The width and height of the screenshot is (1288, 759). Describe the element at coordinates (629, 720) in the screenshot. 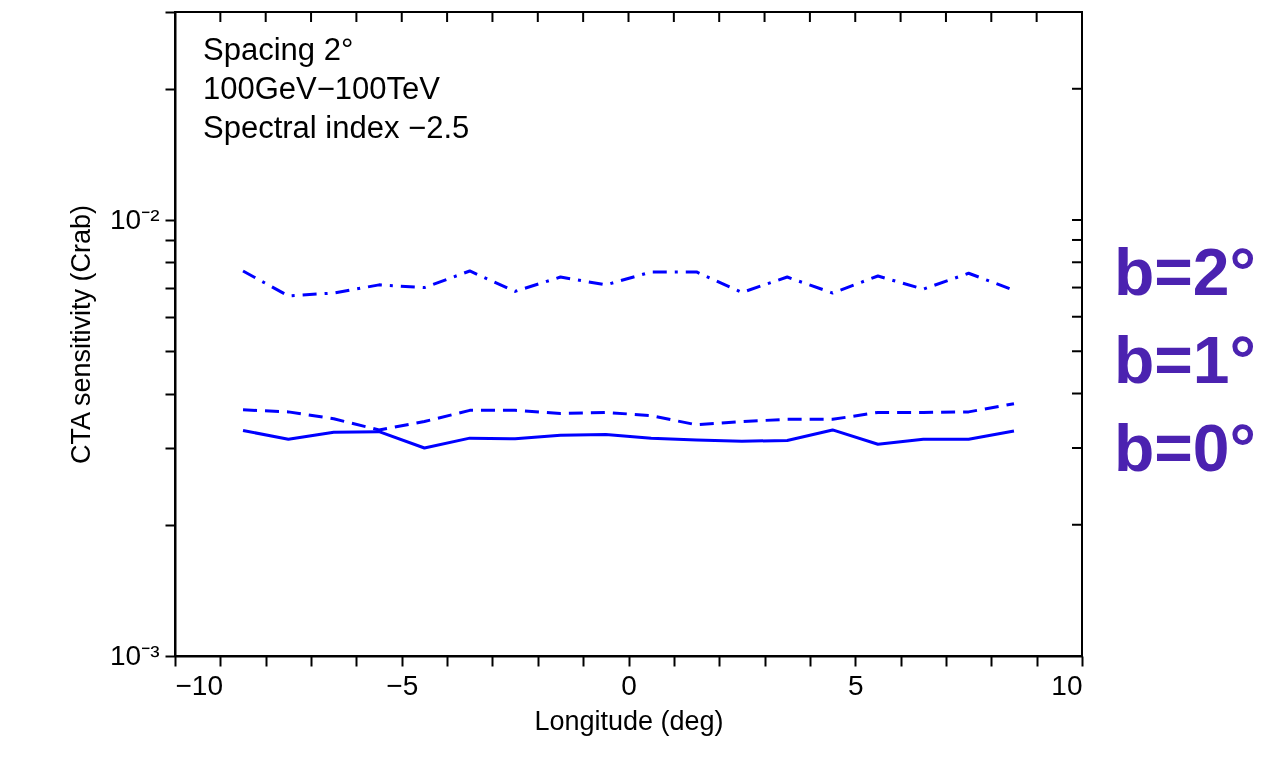

I see `x-axis-title: Longitude (deg)` at that location.